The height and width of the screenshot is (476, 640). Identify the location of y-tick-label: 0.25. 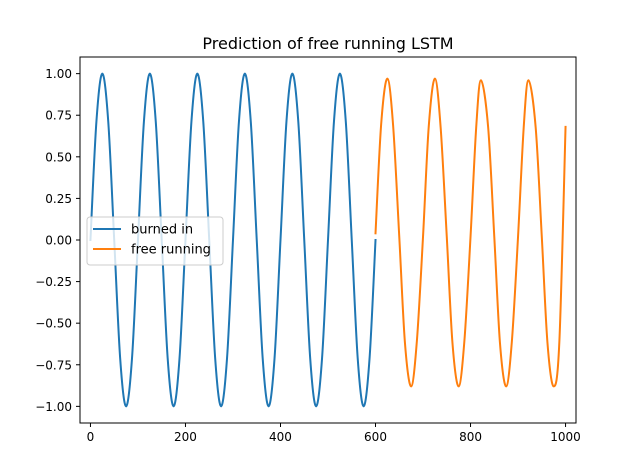
(58, 199).